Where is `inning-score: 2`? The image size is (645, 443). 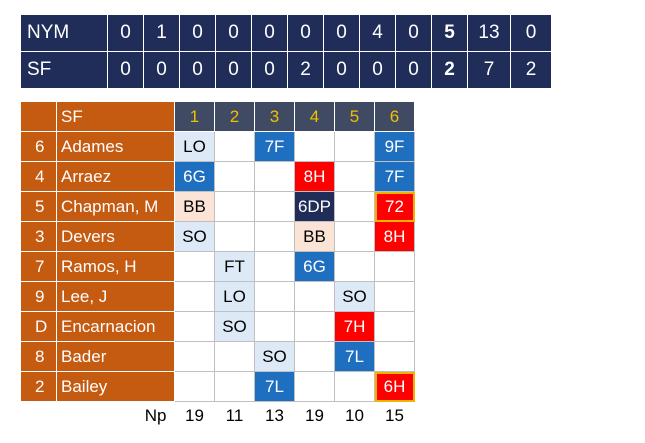
inning-score: 2 is located at coordinates (305, 70).